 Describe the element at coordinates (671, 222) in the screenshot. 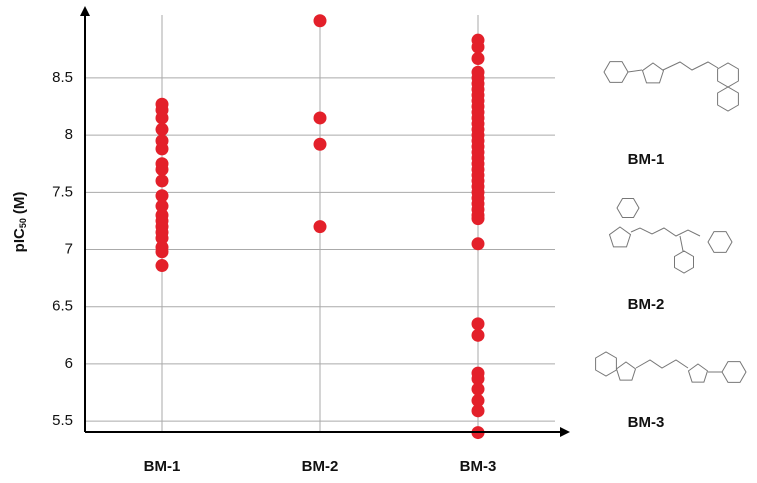

I see `structures` at that location.